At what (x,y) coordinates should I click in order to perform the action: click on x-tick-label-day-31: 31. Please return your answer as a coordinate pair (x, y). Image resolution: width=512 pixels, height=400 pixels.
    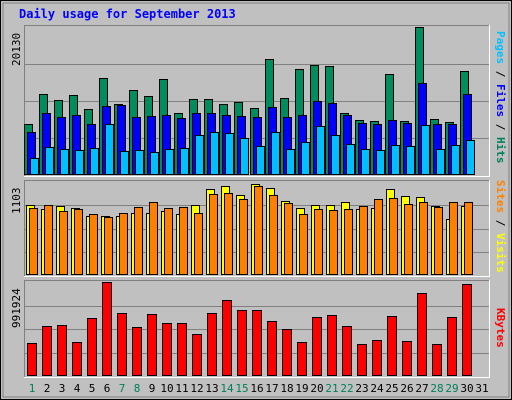
    Looking at the image, I should click on (482, 388).